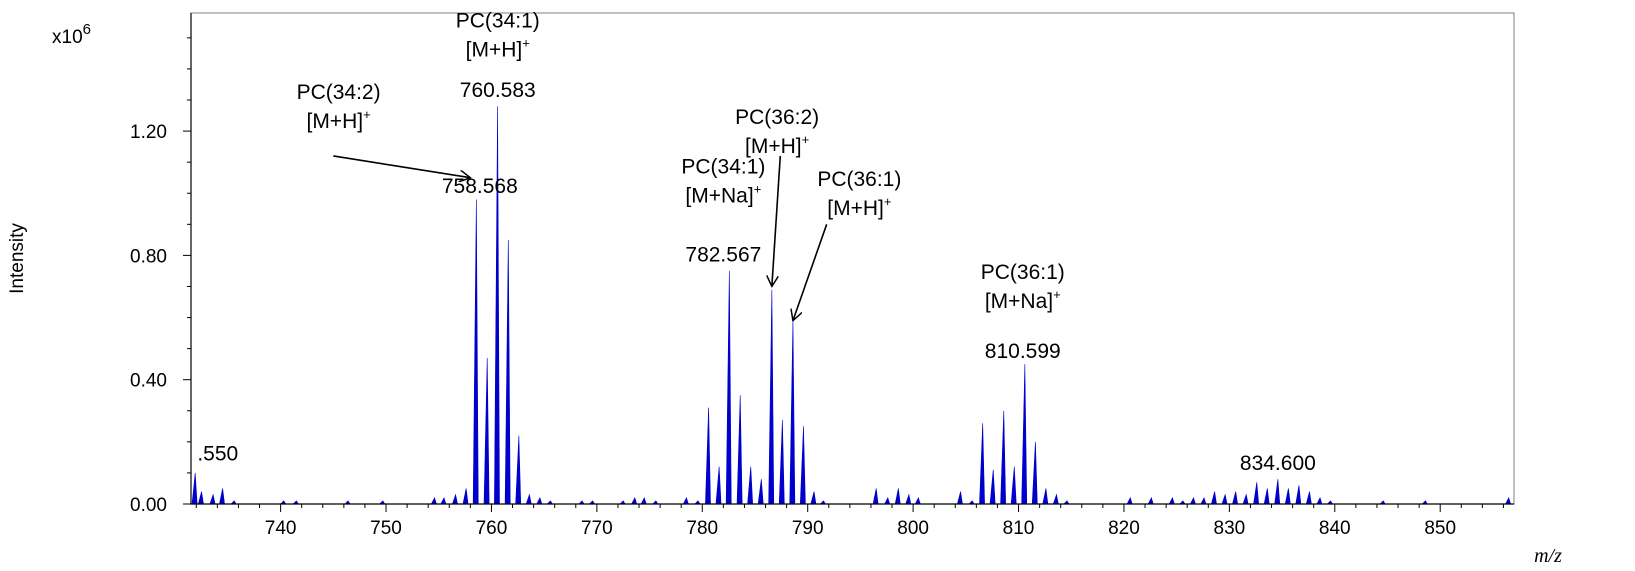 The image size is (1635, 571). I want to click on x-tick-label: 740, so click(281, 528).